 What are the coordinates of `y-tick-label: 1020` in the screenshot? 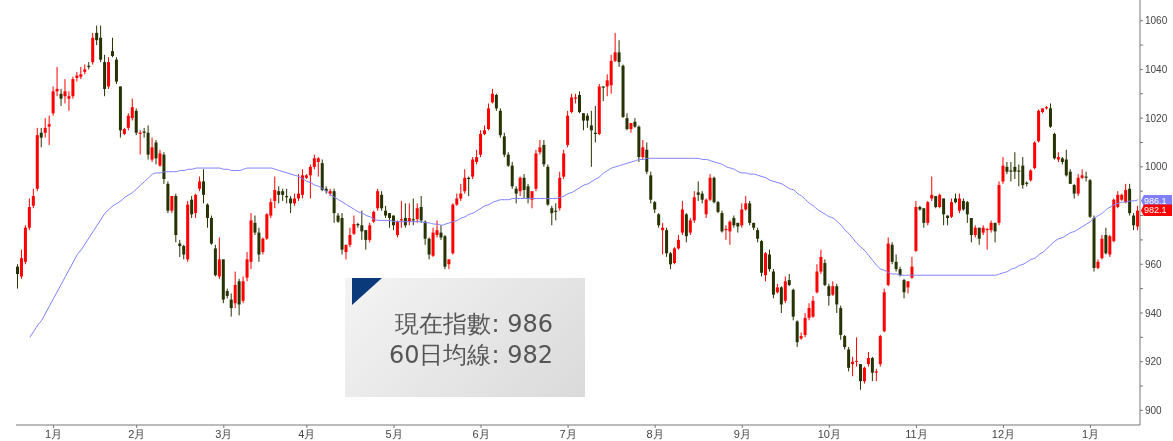 It's located at (1156, 118).